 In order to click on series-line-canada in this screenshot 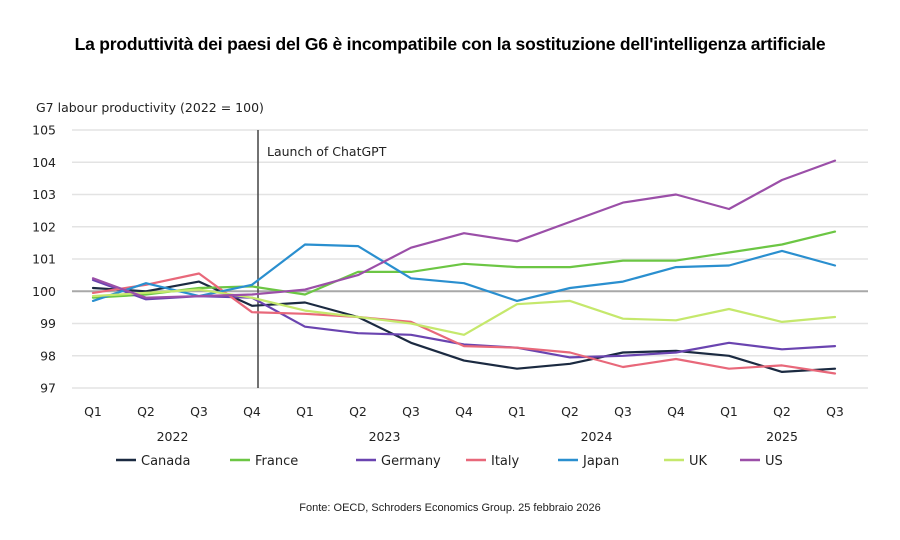, I will do `click(464, 326)`.